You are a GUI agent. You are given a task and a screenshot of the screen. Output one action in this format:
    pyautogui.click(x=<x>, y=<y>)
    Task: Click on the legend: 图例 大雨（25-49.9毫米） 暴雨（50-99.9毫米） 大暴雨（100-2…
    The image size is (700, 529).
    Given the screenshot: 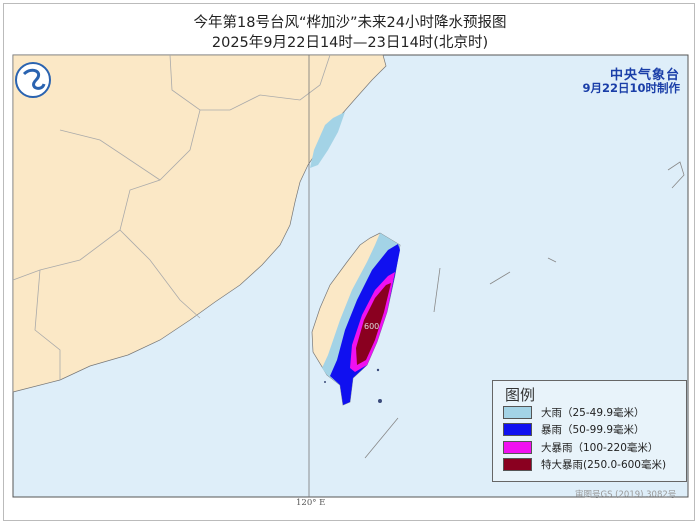 What is the action you would take?
    pyautogui.click(x=589, y=431)
    